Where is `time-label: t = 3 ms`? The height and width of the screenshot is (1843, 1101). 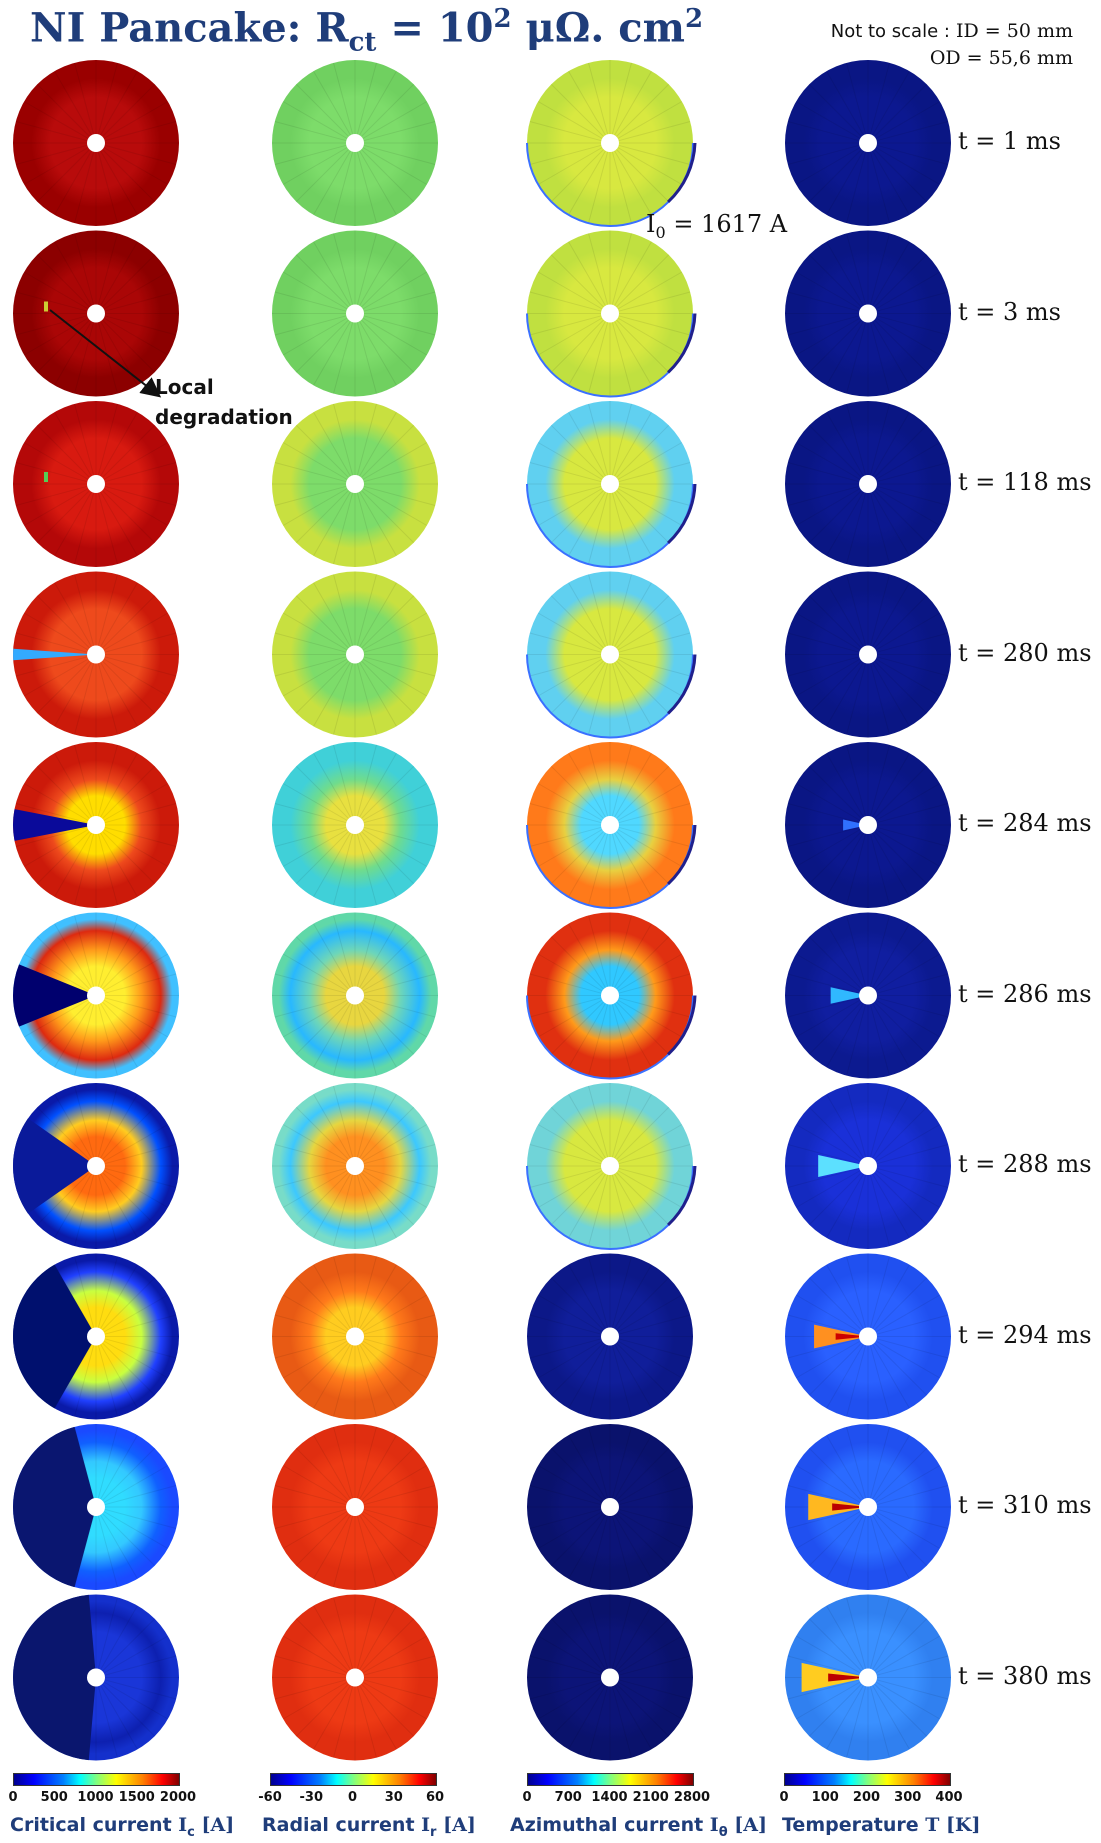
time-label: t = 3 ms is located at coordinates (1009, 311).